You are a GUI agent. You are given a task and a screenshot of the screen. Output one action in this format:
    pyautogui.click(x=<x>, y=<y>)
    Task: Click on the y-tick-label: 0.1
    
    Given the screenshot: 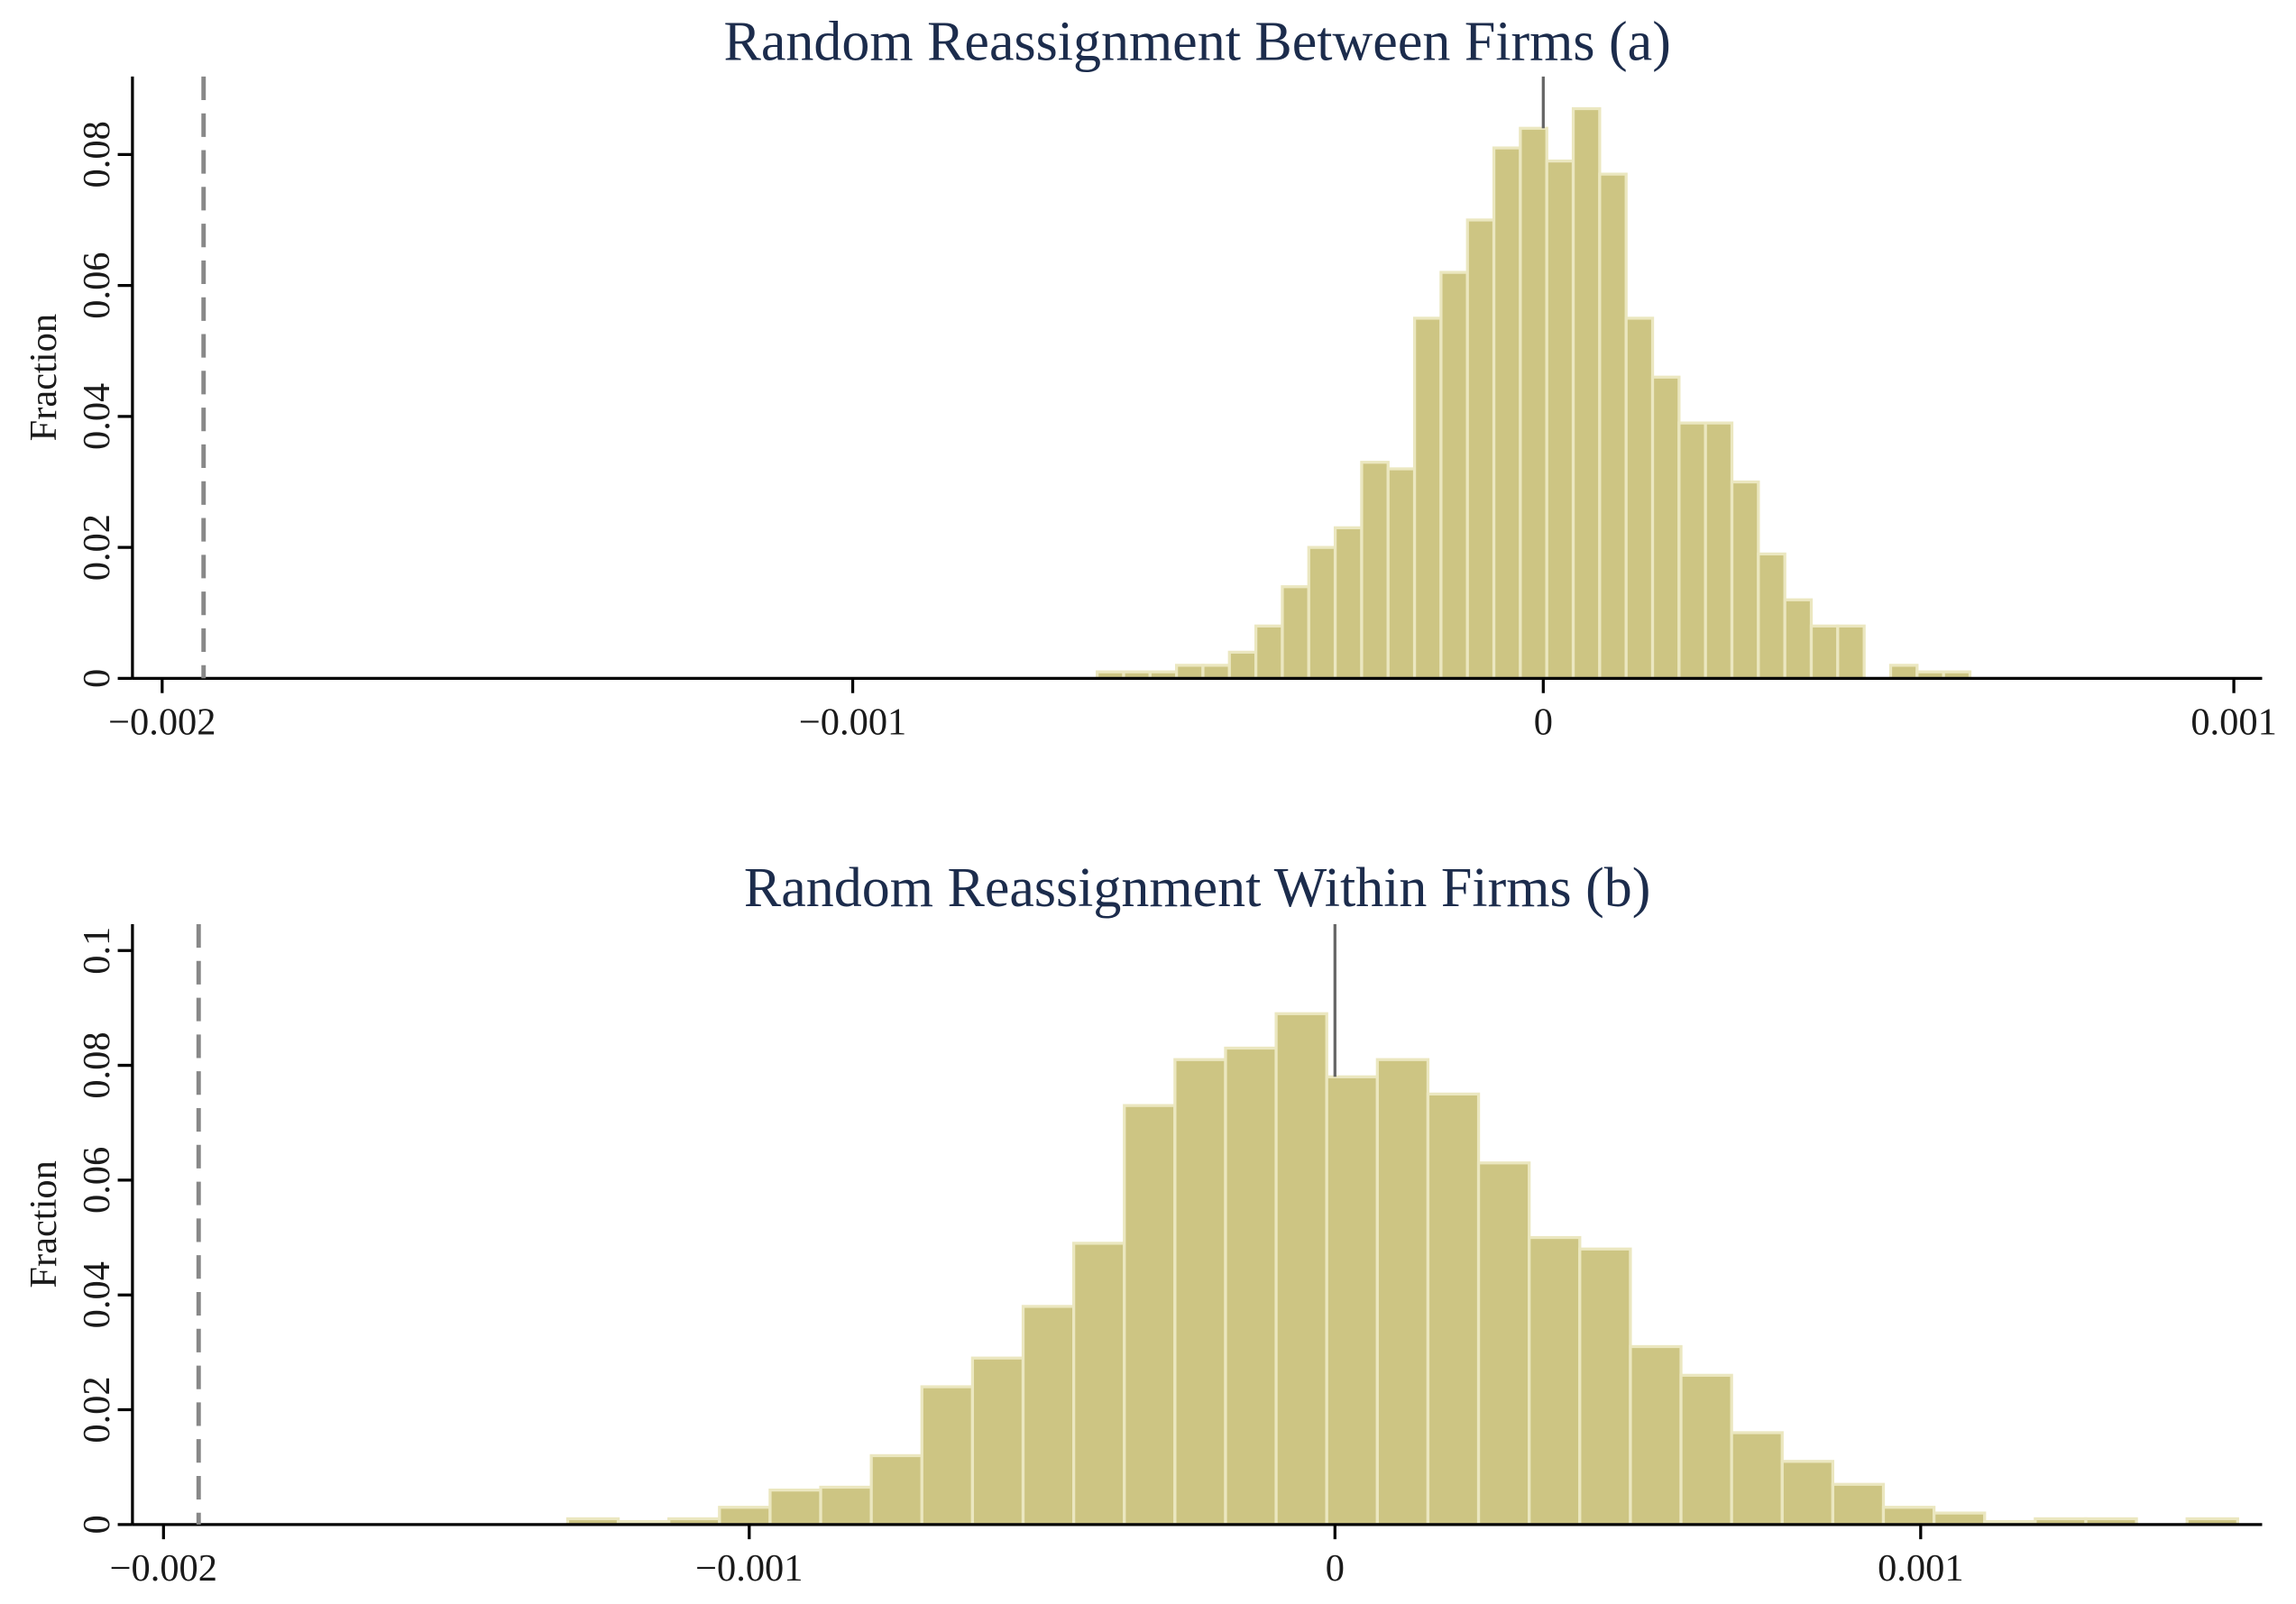 What is the action you would take?
    pyautogui.click(x=97, y=951)
    